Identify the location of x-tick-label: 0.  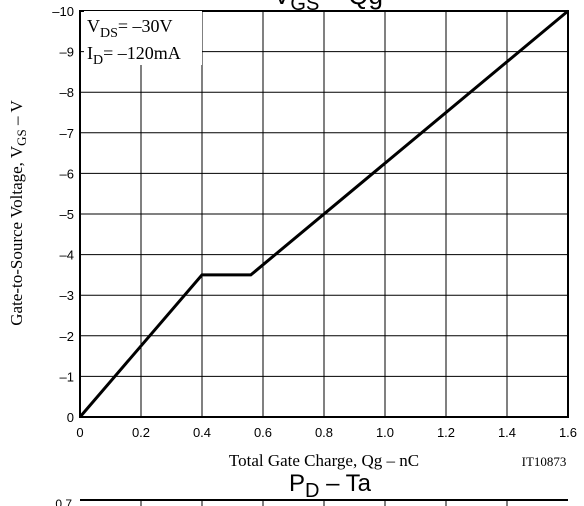
(79, 432).